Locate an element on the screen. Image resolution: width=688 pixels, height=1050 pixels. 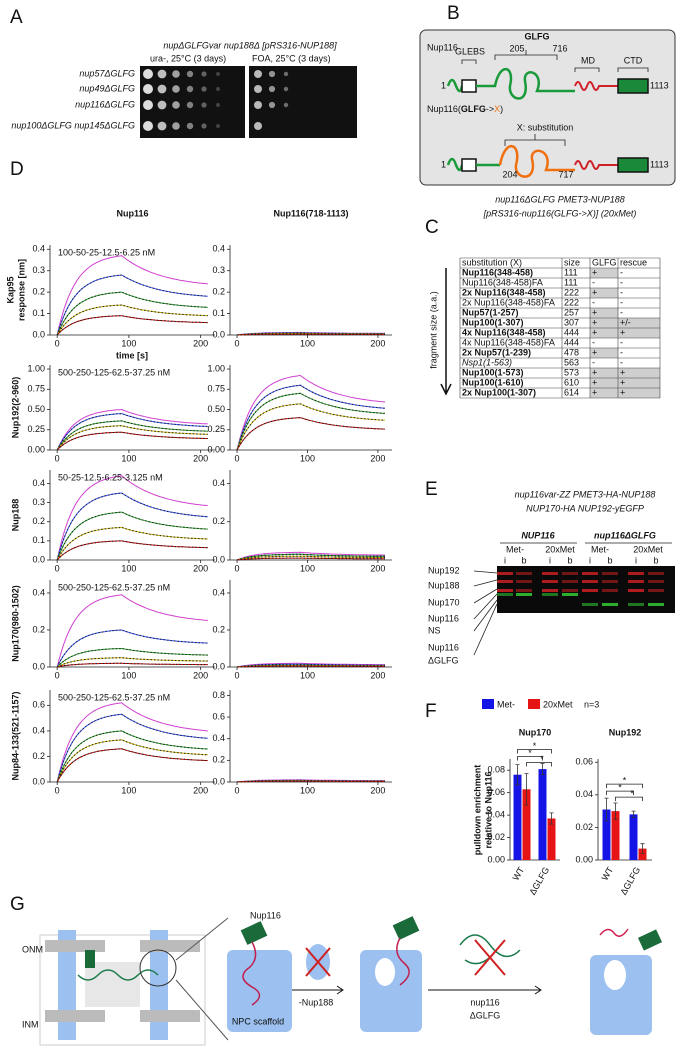
protein-label: Nup116 is located at coordinates (442, 47).